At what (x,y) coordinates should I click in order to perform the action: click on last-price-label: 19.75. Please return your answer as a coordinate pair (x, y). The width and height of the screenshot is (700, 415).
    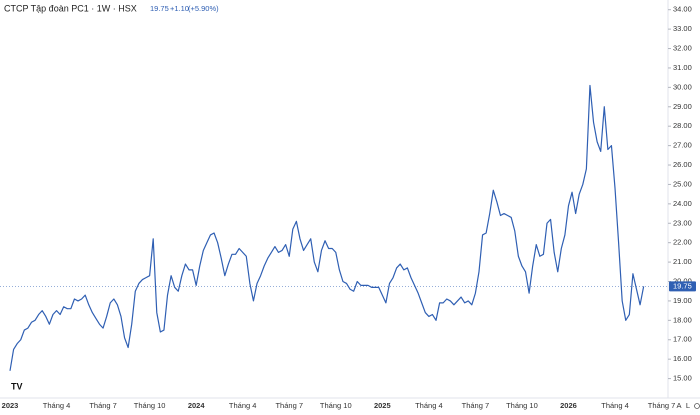
    Looking at the image, I should click on (682, 285).